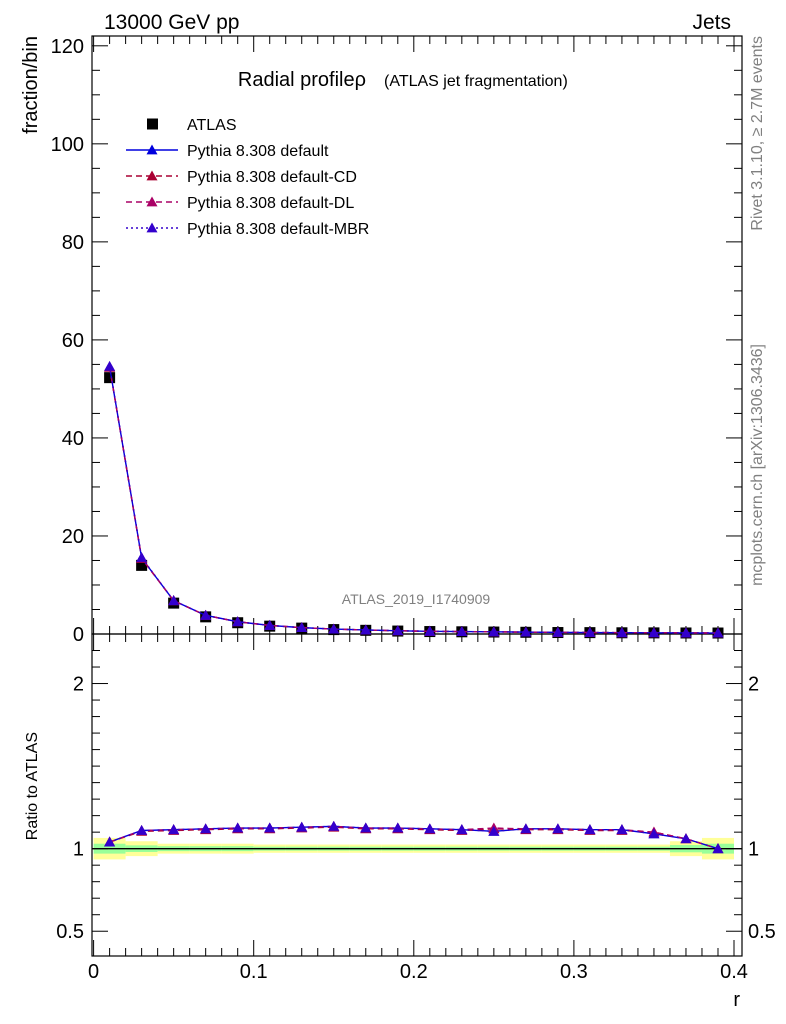 The height and width of the screenshot is (1024, 786). I want to click on rivet-version-label: Rivet 3.1.10, ≥ 2.7M events, so click(757, 133).